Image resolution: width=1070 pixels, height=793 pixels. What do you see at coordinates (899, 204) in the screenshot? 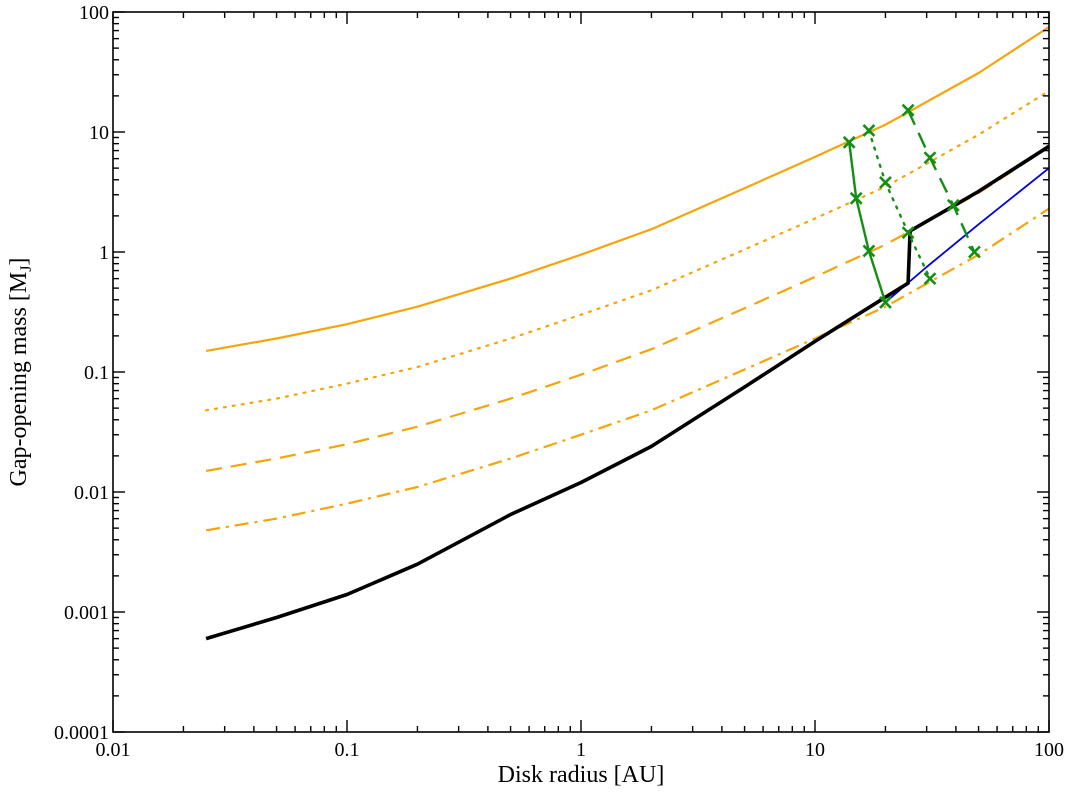
I see `series-green-dotted` at bounding box center [899, 204].